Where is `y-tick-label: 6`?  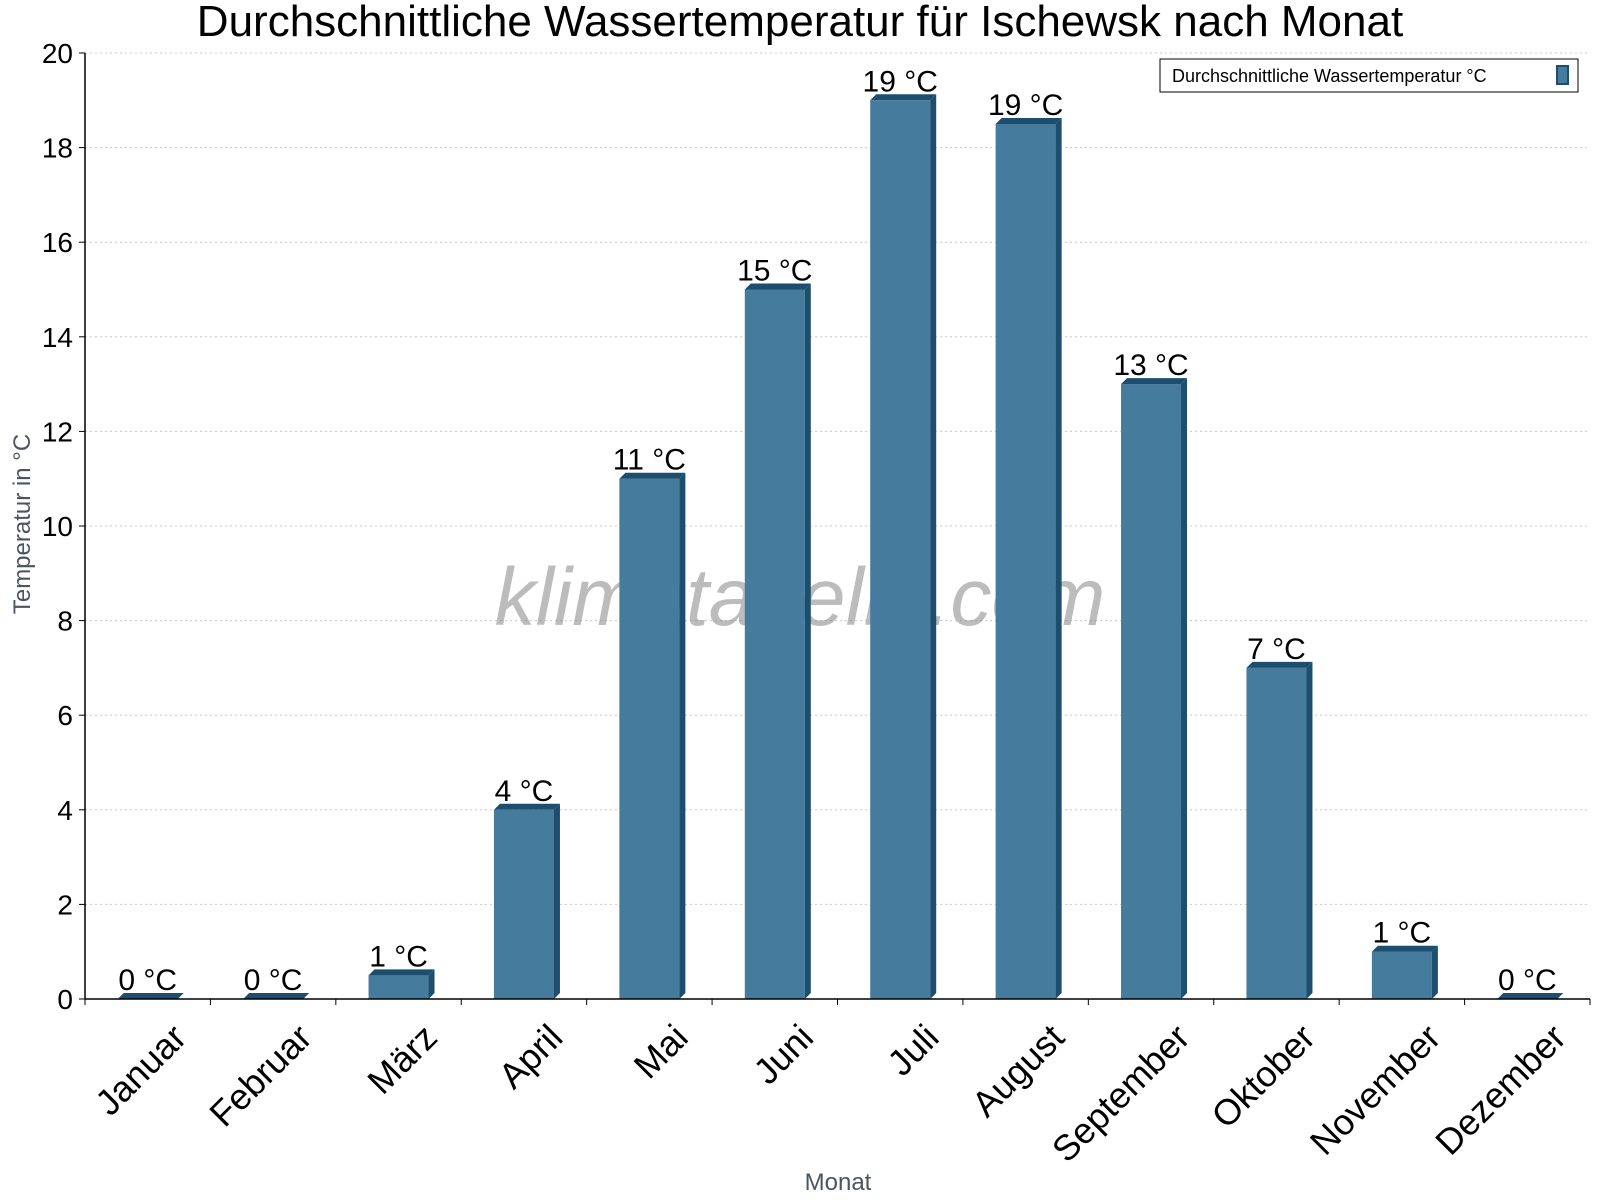
y-tick-label: 6 is located at coordinates (65, 715).